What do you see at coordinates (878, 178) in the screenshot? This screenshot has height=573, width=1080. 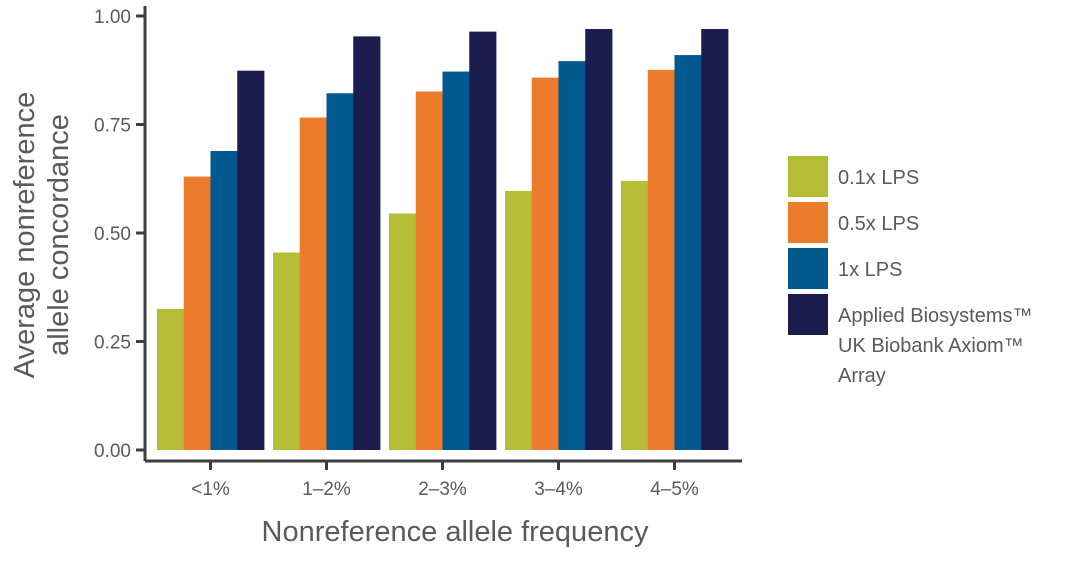 I see `legend-label: 0.1x LPS` at bounding box center [878, 178].